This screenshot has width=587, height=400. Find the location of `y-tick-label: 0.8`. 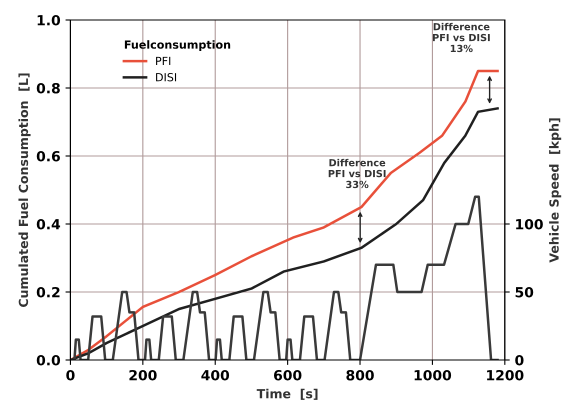

y-tick-label: 0.8 is located at coordinates (48, 88).